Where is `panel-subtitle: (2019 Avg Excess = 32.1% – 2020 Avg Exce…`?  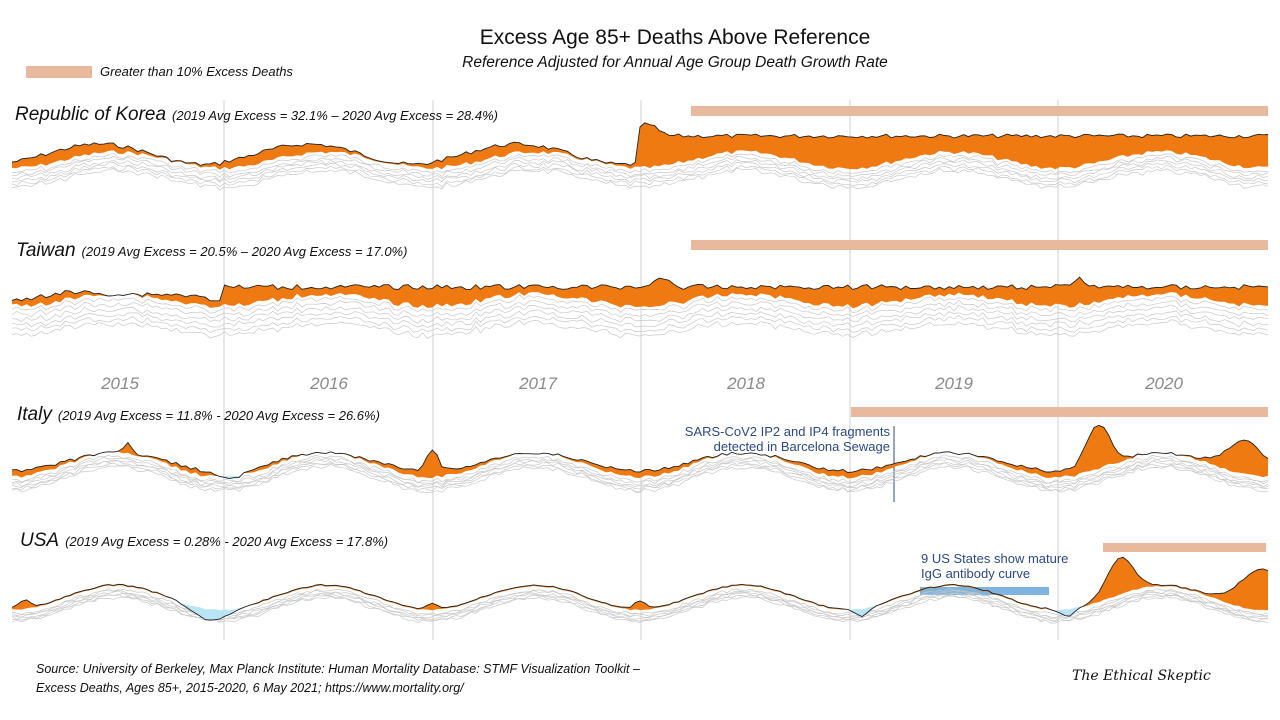 panel-subtitle: (2019 Avg Excess = 32.1% – 2020 Avg Exce… is located at coordinates (335, 115).